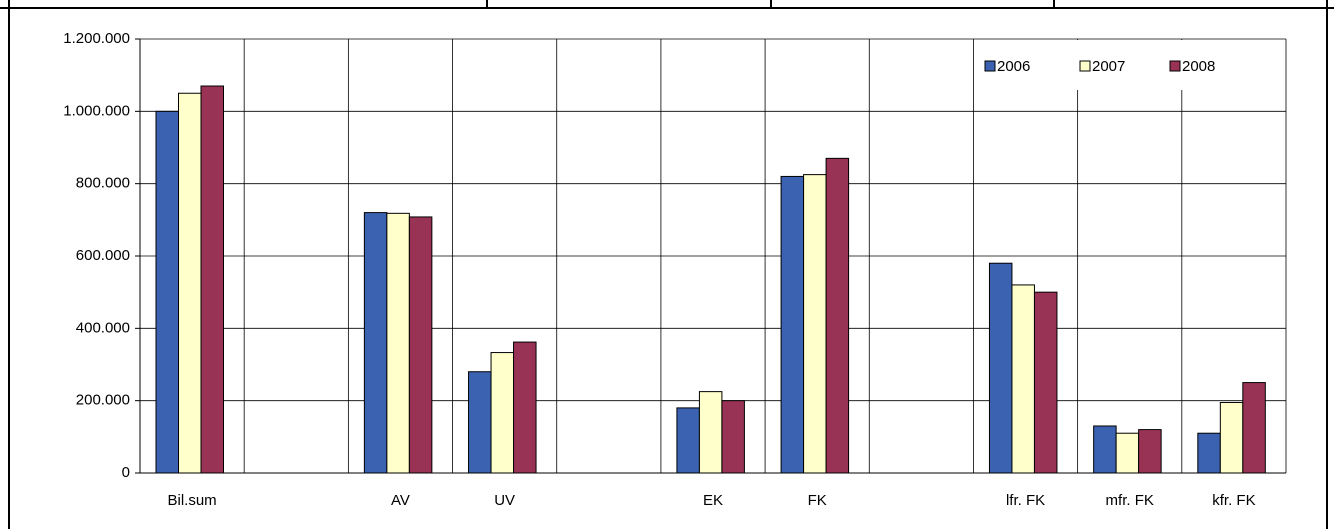 The height and width of the screenshot is (529, 1334). I want to click on y-tick-label: 1.200.000, so click(96, 38).